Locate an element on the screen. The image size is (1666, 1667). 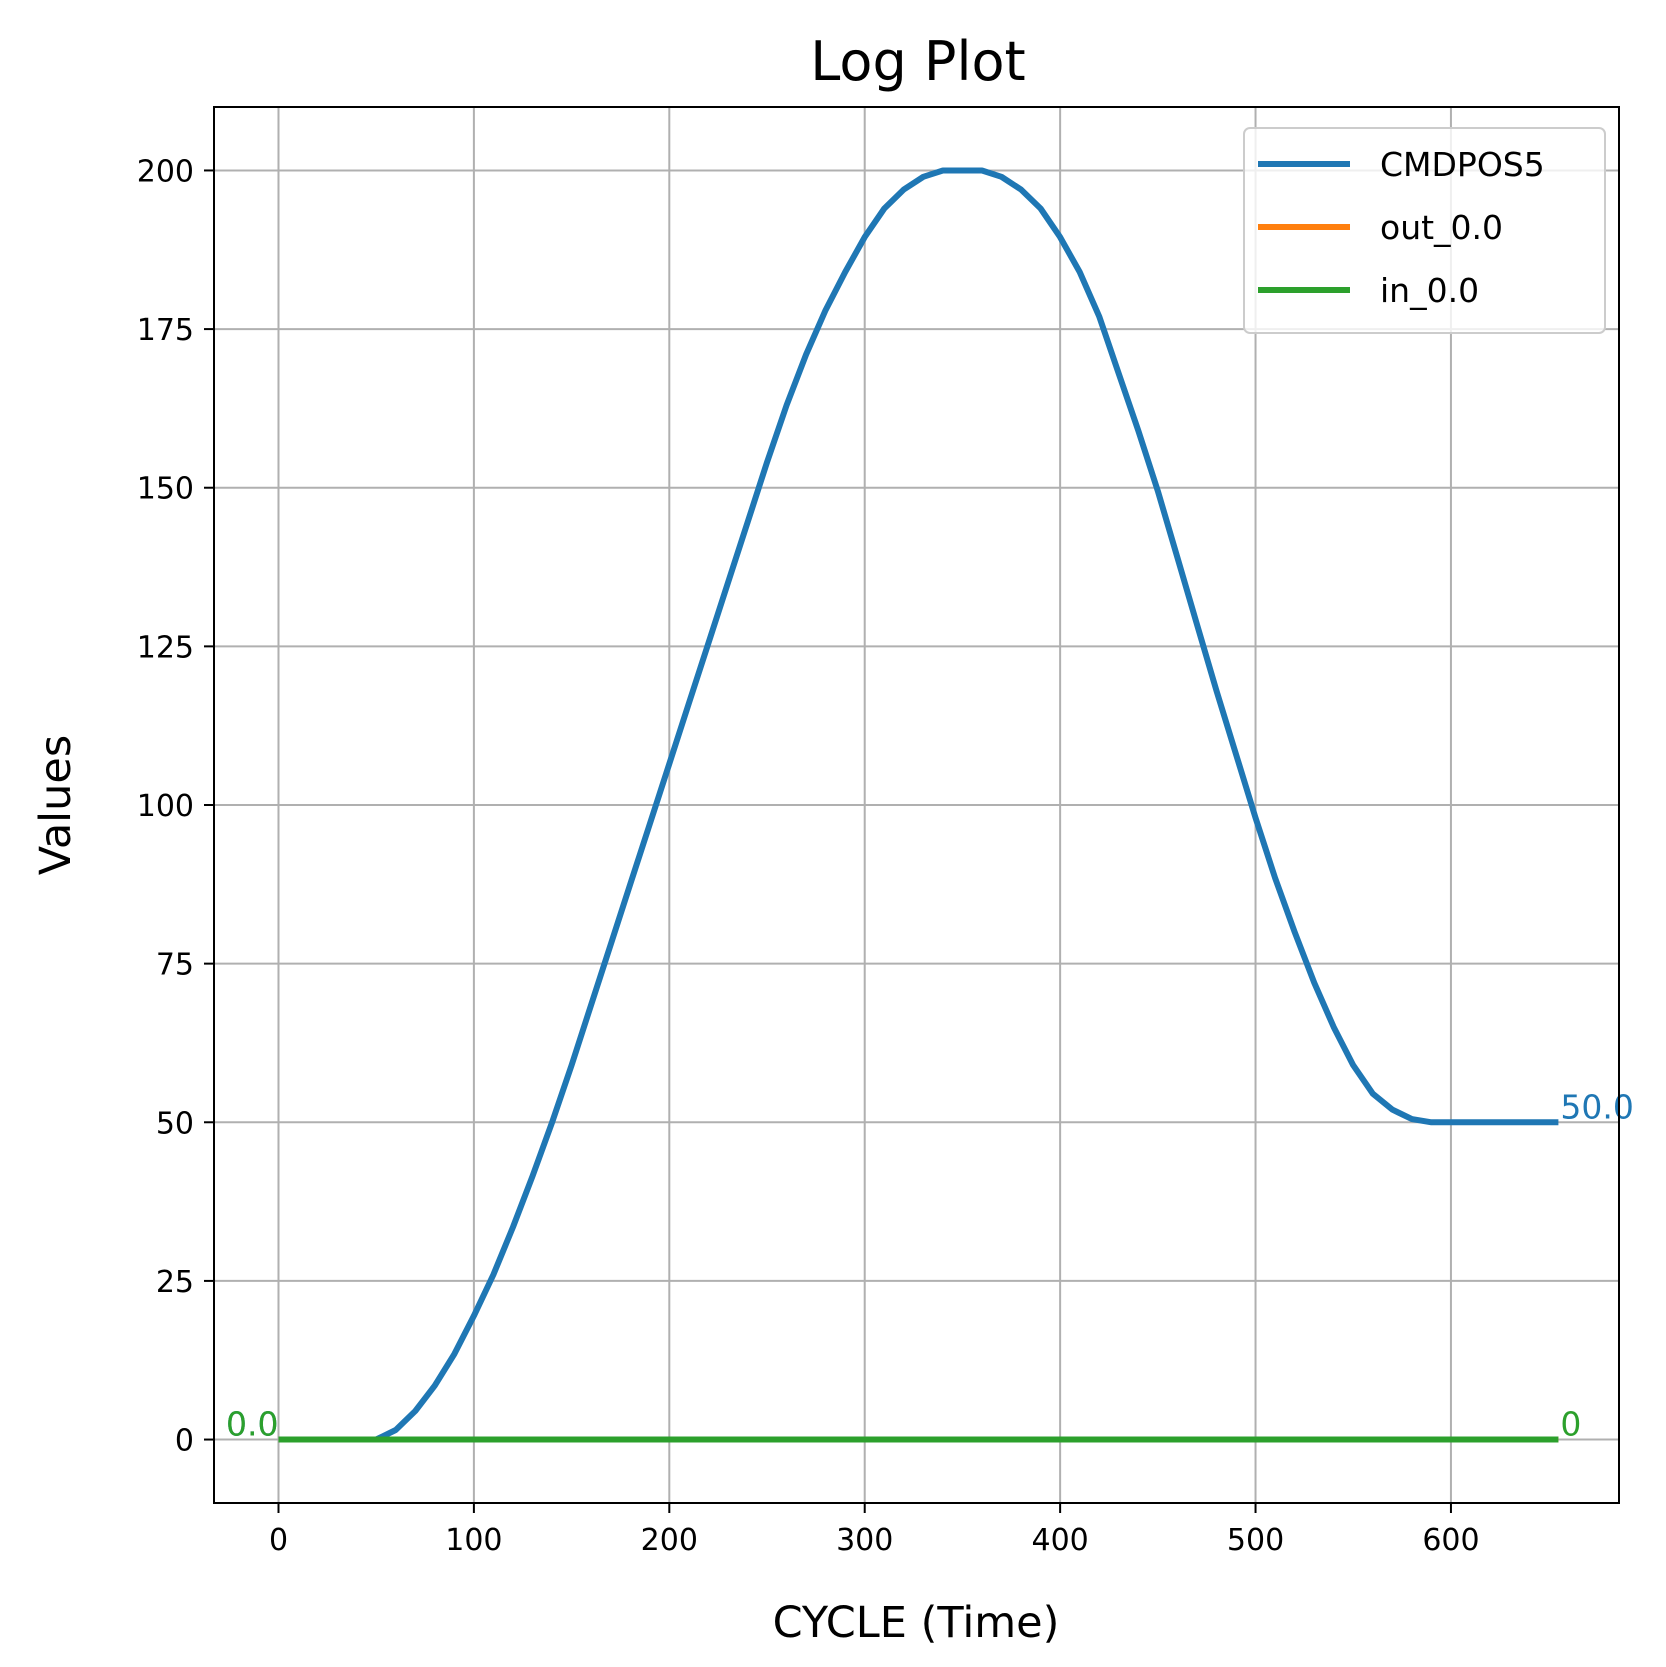
legend-label: in_0.0 is located at coordinates (1429, 290).